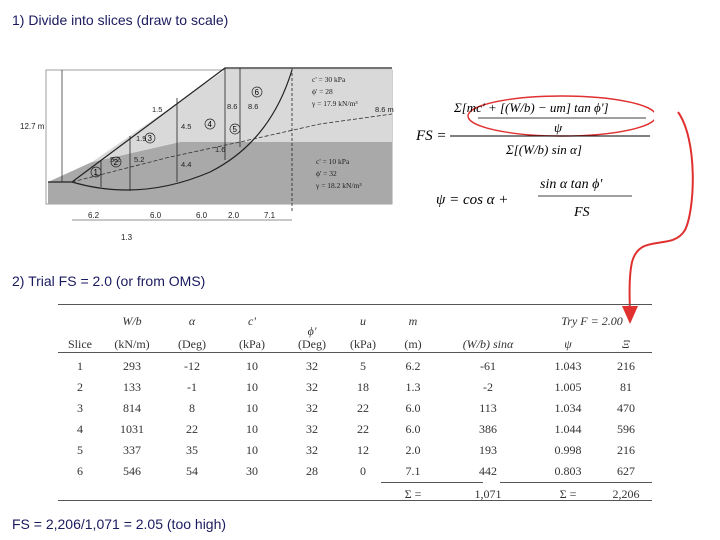  I want to click on table-cell: 6, so click(80, 471).